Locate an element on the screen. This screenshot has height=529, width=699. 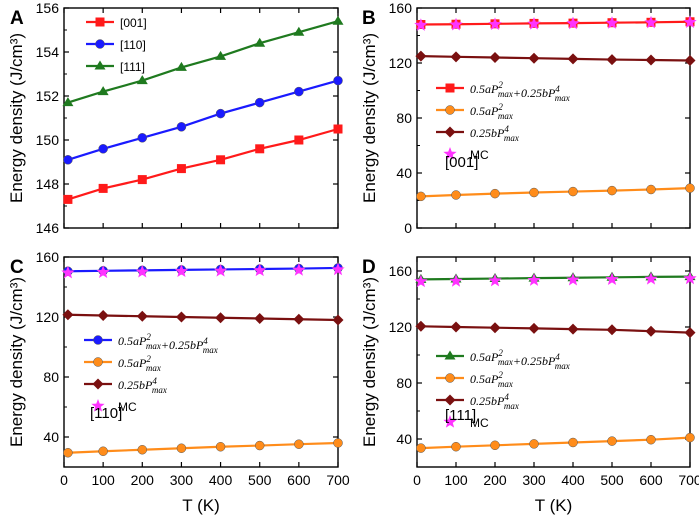
x-tick-label: 100 is located at coordinates (456, 480).